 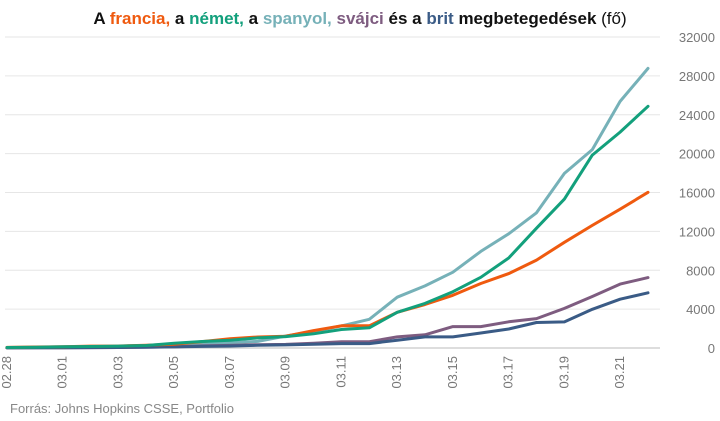 What do you see at coordinates (7, 372) in the screenshot?
I see `x-tick-label: 02.28` at bounding box center [7, 372].